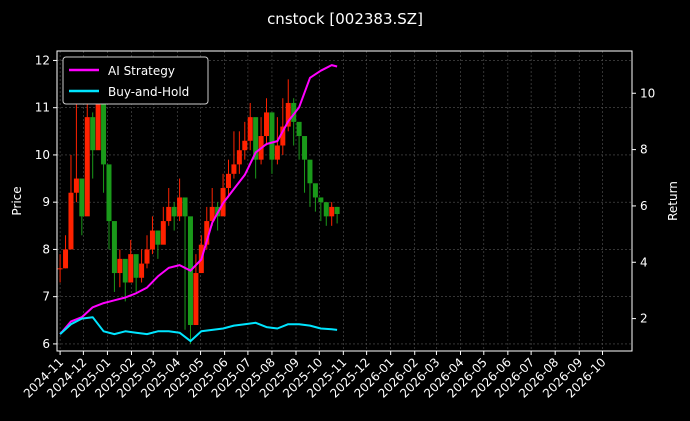  I want to click on y-left-tick-label: 6, so click(46, 344).